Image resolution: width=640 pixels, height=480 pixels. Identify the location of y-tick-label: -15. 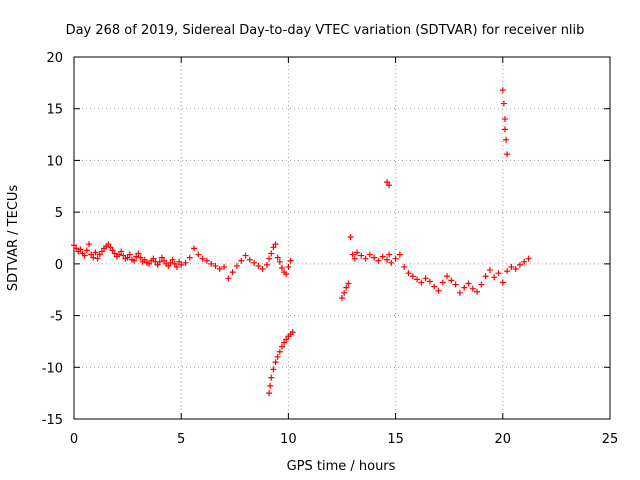
(52, 420).